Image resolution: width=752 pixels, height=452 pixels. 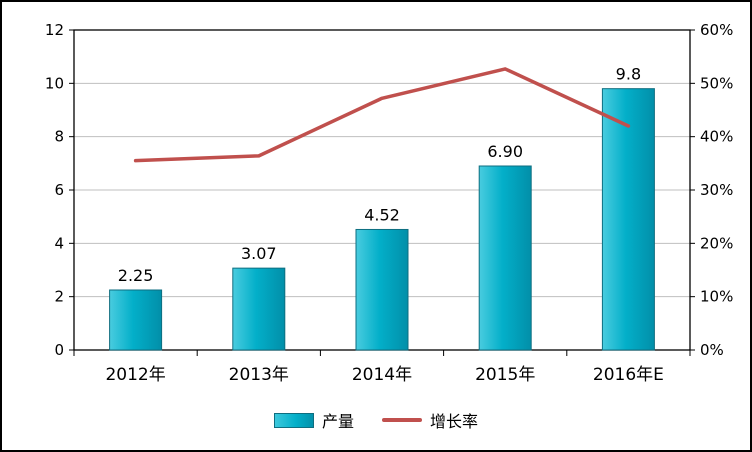 What do you see at coordinates (382, 214) in the screenshot?
I see `bar-value-label: 4.52` at bounding box center [382, 214].